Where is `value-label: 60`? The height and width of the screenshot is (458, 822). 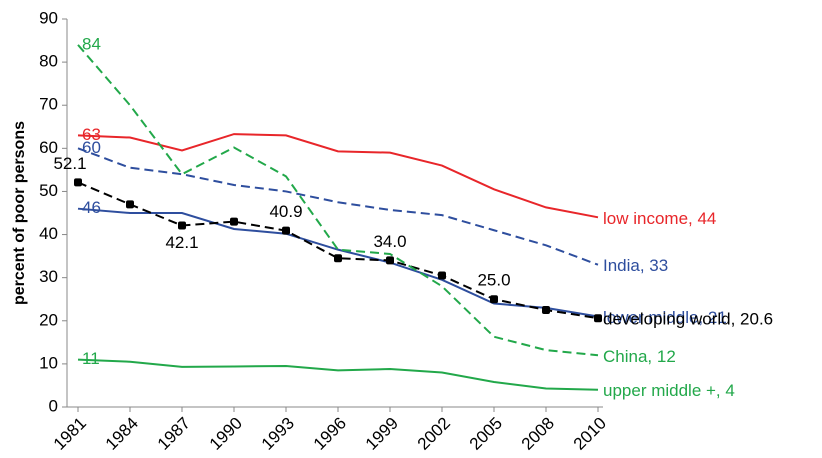 value-label: 60 is located at coordinates (91, 147).